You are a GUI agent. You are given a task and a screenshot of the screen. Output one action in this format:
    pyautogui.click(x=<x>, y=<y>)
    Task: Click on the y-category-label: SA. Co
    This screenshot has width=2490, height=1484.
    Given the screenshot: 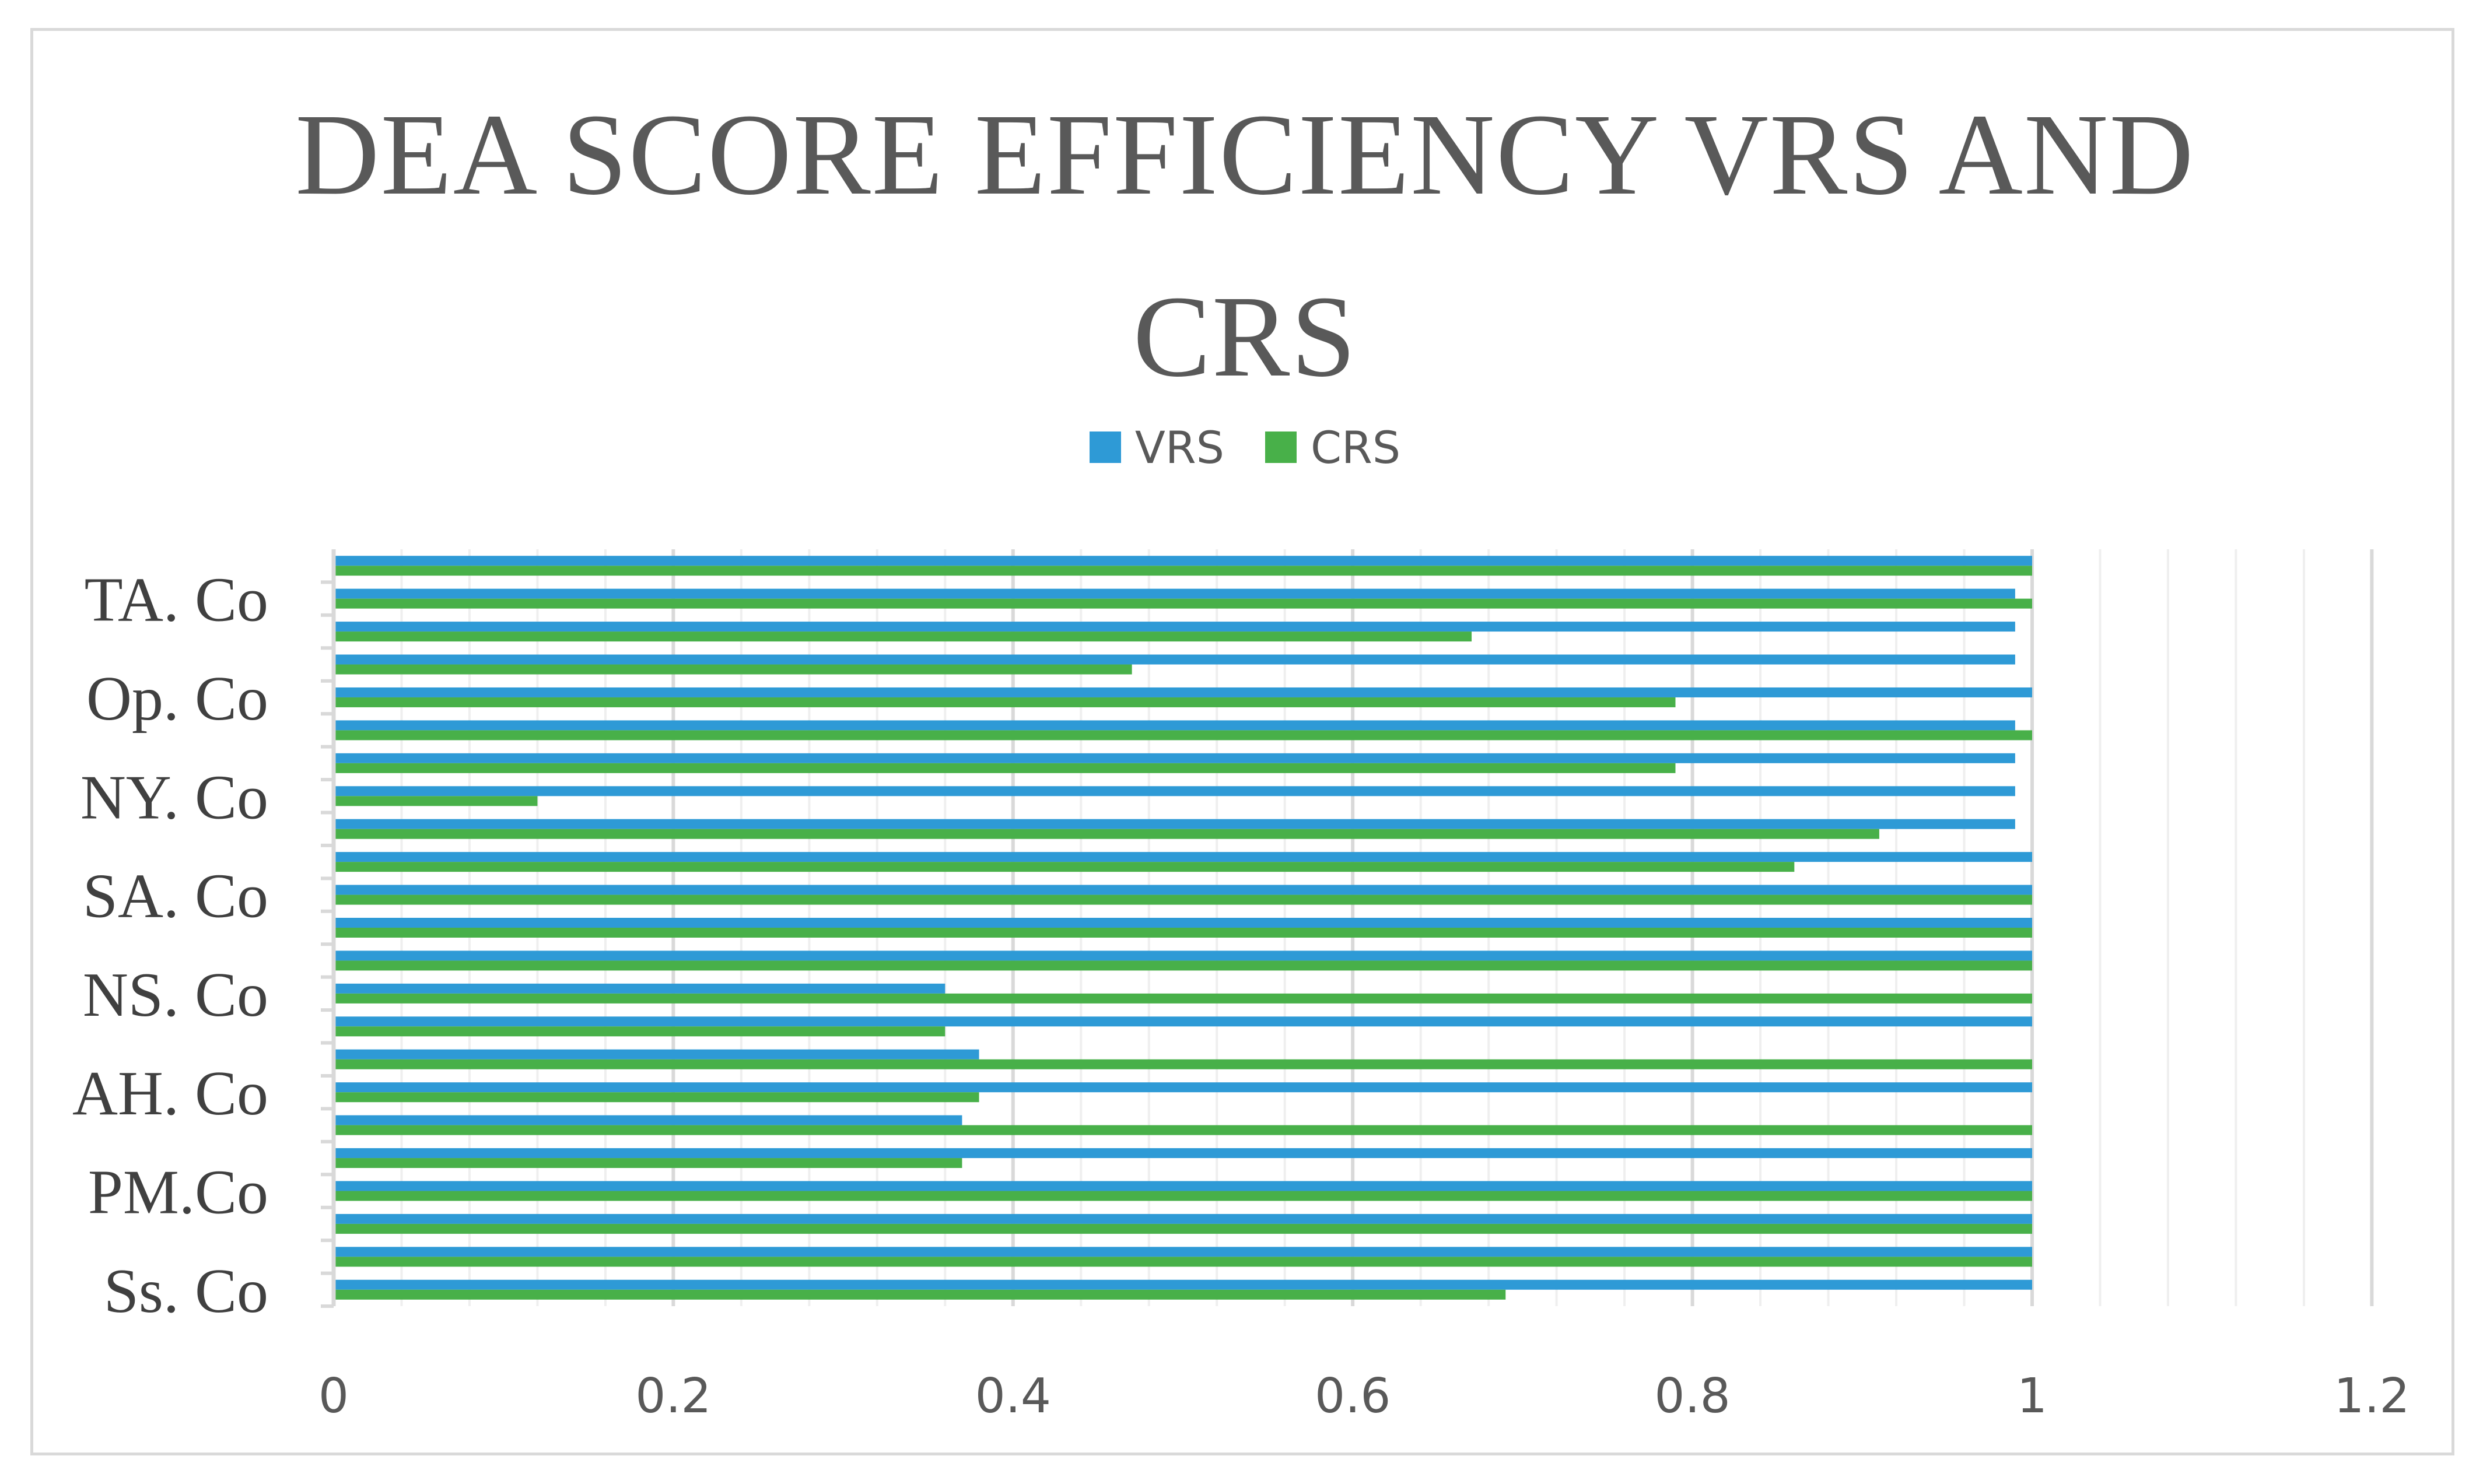 What is the action you would take?
    pyautogui.click(x=175, y=897)
    